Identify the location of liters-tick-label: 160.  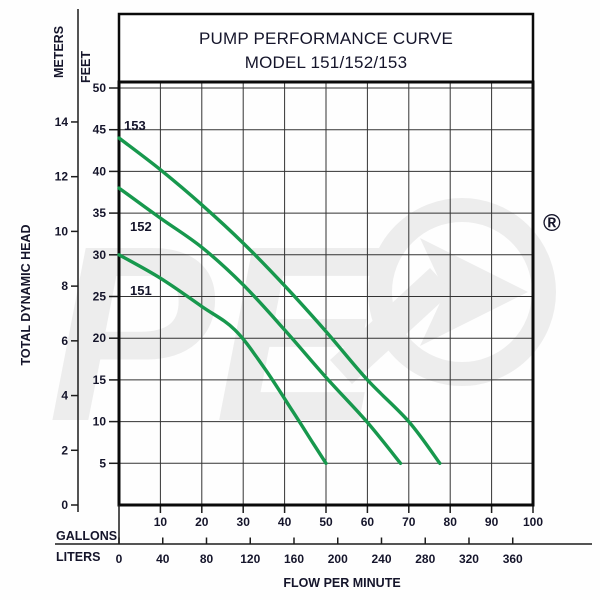
(294, 559).